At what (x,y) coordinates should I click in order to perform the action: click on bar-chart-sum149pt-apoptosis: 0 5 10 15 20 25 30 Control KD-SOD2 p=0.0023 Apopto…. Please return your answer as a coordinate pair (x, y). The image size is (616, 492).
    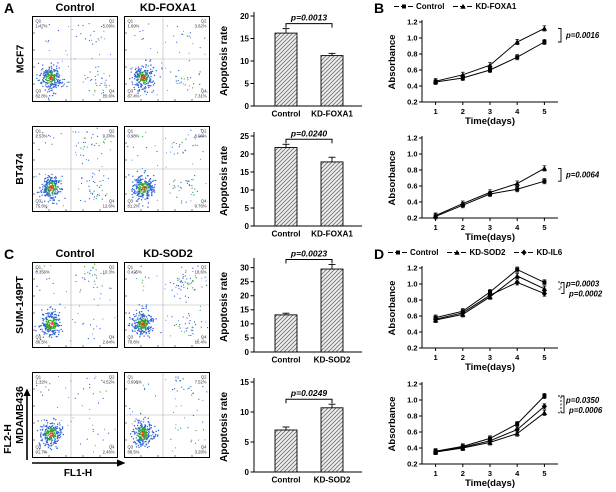
    Looking at the image, I should click on (290, 307).